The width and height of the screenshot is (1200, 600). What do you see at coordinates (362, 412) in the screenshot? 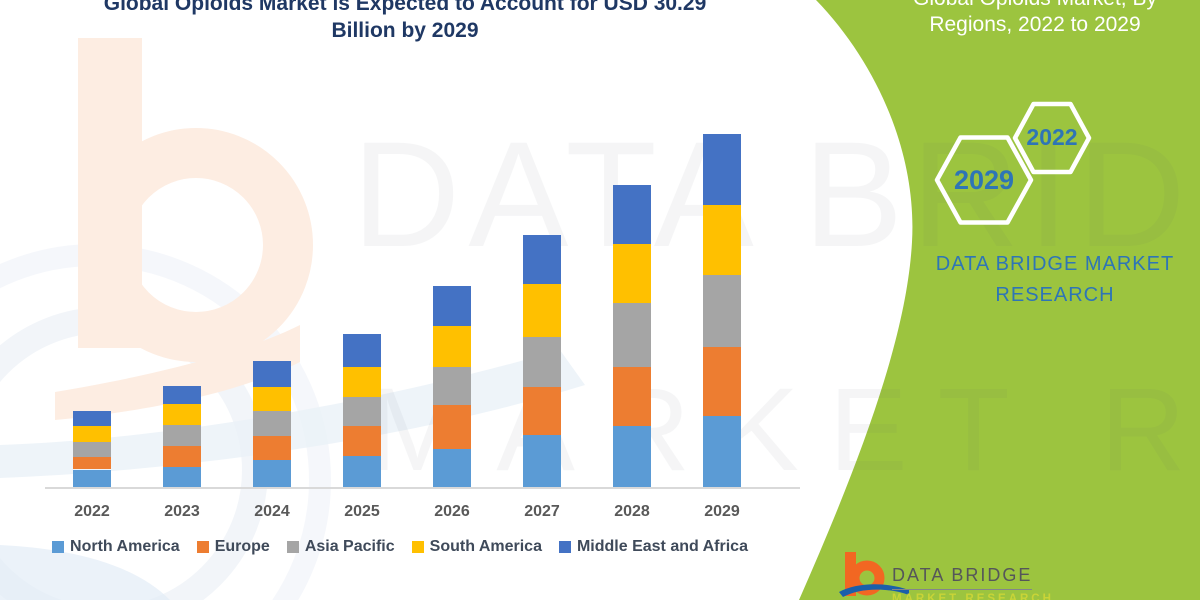
I see `bar-segment-asia-pacific-2025` at bounding box center [362, 412].